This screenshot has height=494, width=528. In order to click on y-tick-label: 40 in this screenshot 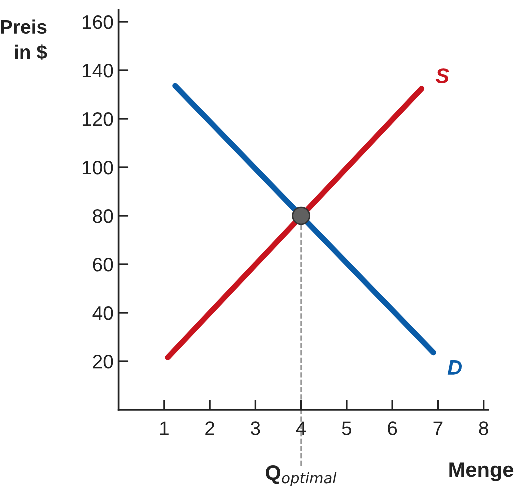, I will do `click(103, 313)`.